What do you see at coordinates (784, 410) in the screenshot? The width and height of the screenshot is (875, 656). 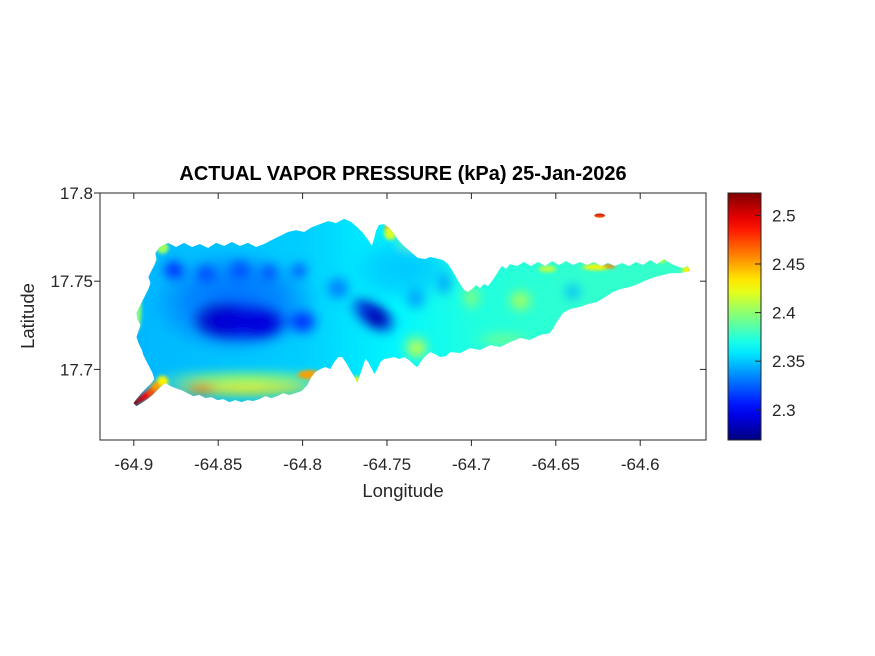 I see `colorbar-tick-label: 2.3` at bounding box center [784, 410].